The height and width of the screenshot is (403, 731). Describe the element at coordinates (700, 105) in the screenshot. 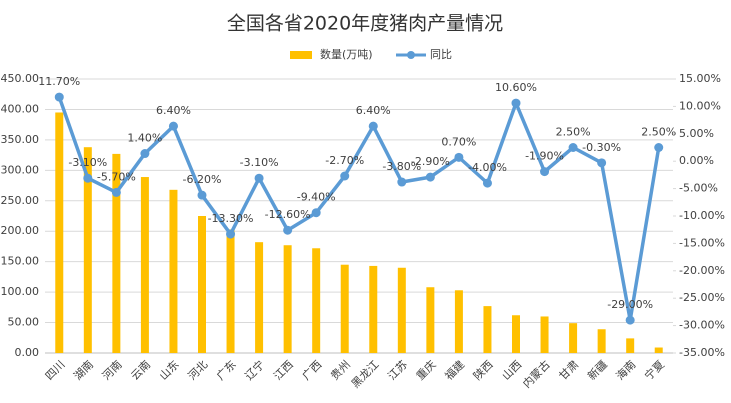

I see `y2-tick-label: 10.00%` at that location.